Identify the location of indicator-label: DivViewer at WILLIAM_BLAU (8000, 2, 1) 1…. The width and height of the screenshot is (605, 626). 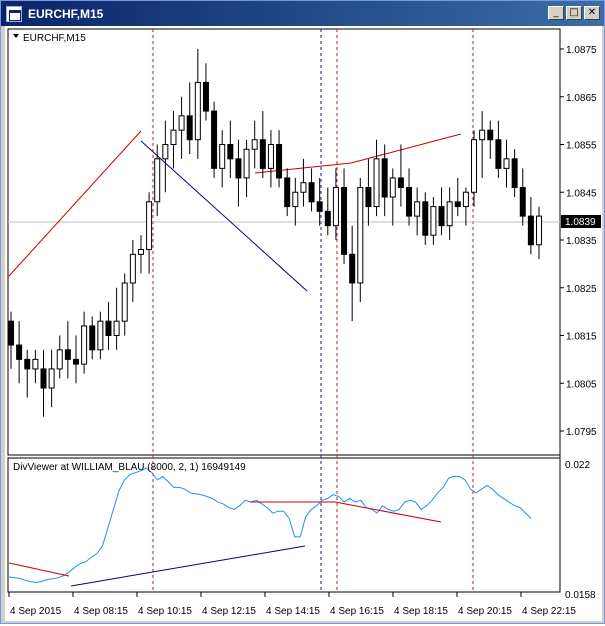
(129, 467).